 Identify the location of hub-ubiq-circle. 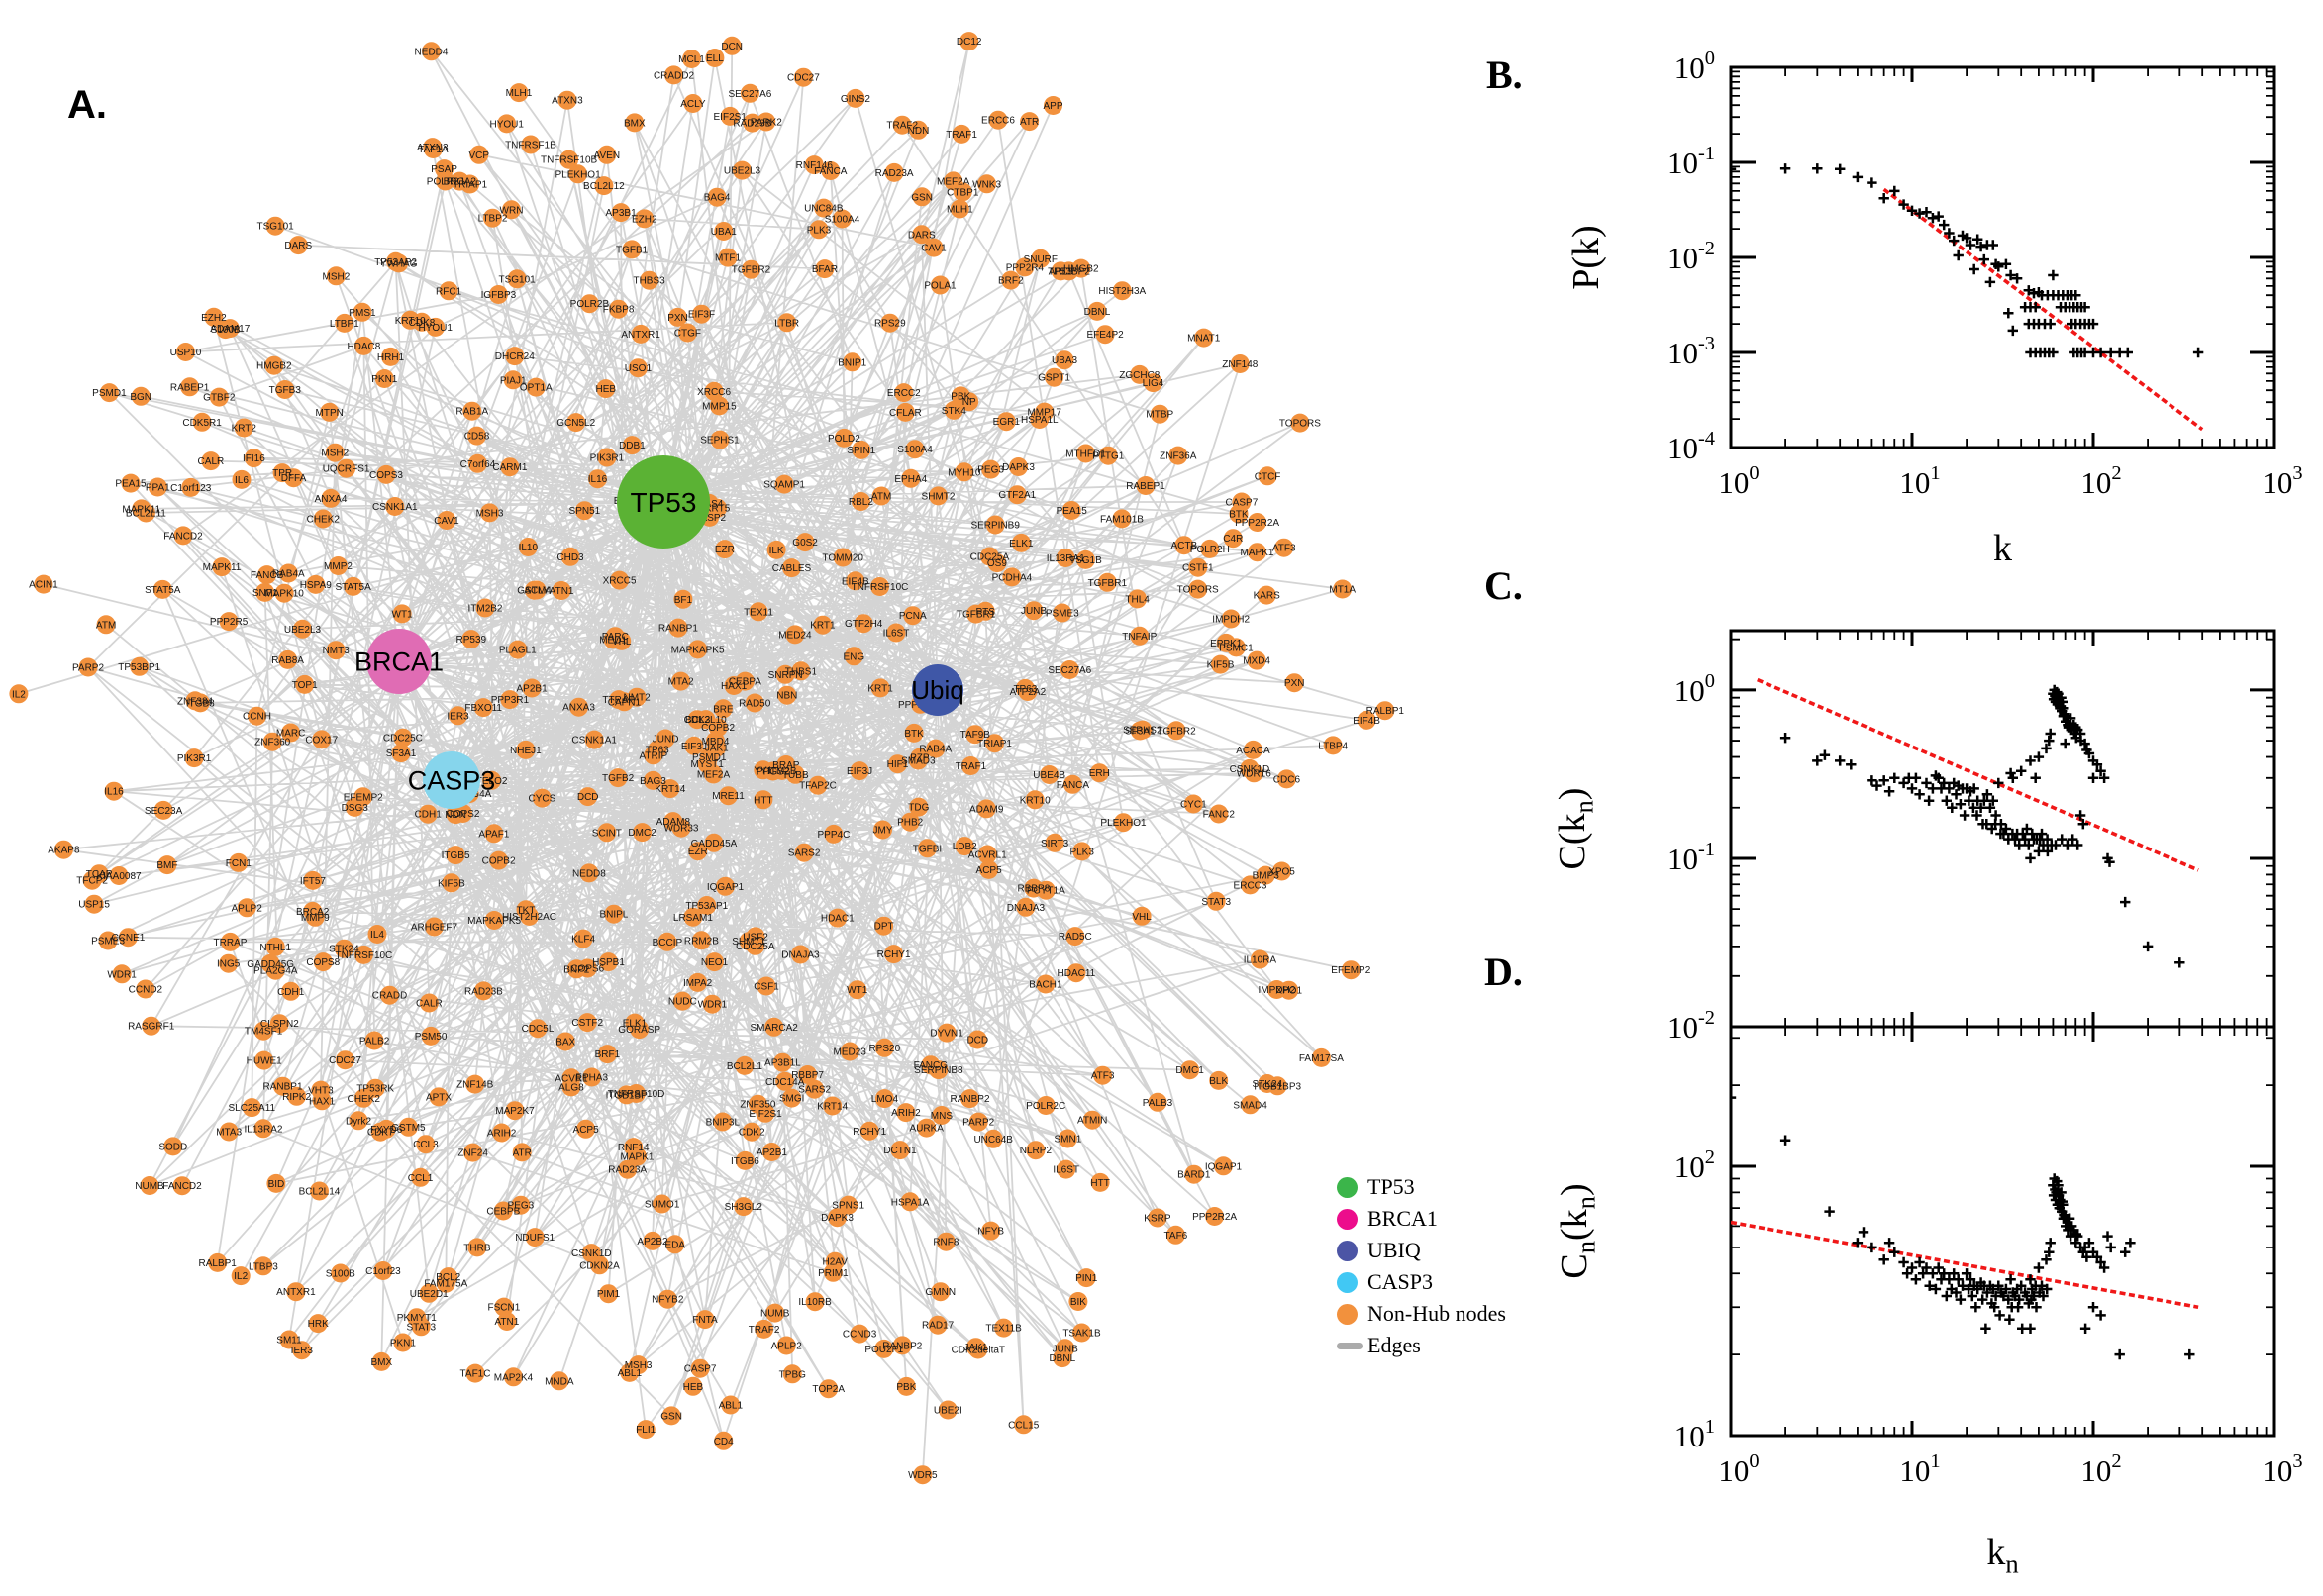
(937, 690).